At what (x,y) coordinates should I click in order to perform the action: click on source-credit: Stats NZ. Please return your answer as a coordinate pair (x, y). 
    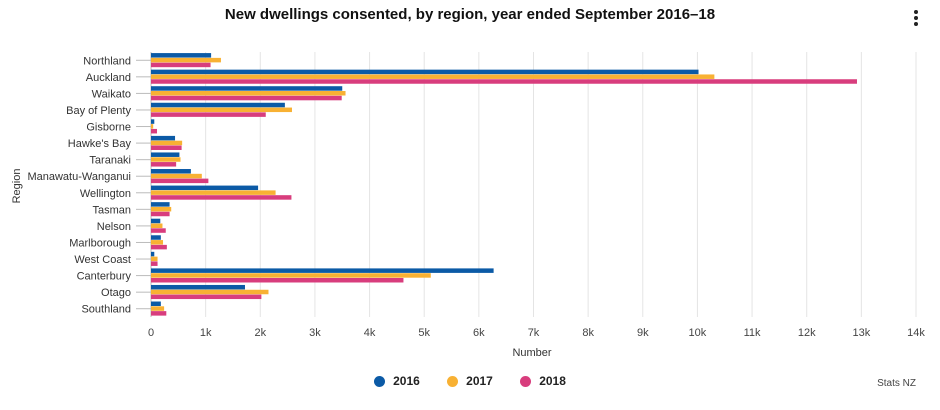
    Looking at the image, I should click on (896, 383).